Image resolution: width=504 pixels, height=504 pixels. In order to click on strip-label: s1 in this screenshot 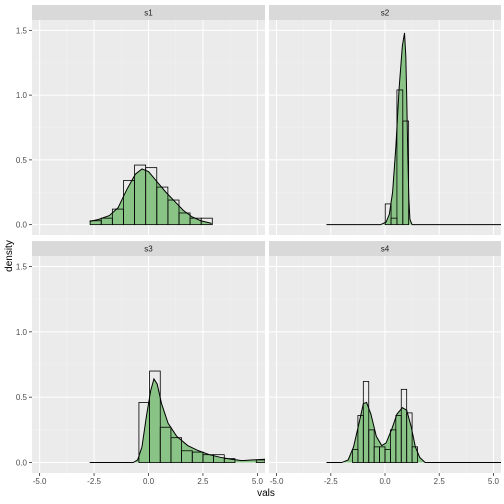, I will do `click(148, 13)`.